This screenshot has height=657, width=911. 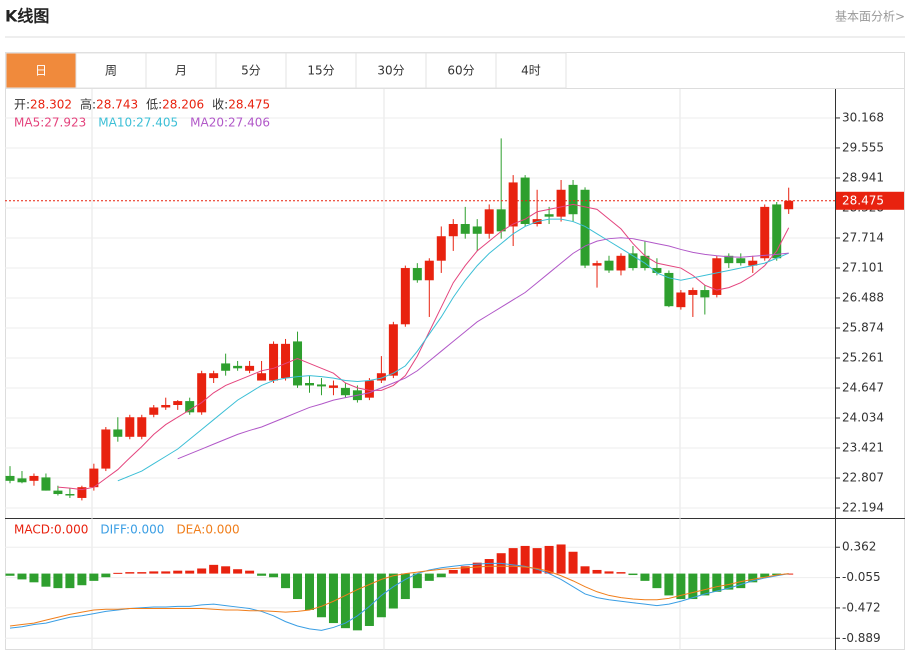 I want to click on tab-label: 60分, so click(x=460, y=71).